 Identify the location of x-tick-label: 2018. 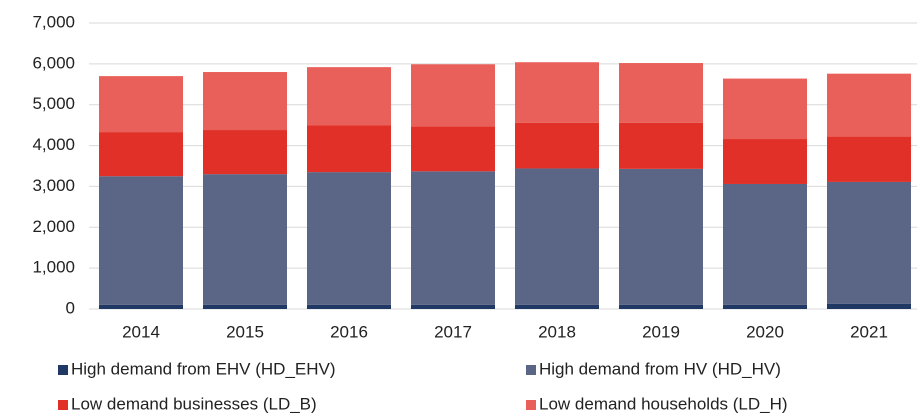
(557, 331).